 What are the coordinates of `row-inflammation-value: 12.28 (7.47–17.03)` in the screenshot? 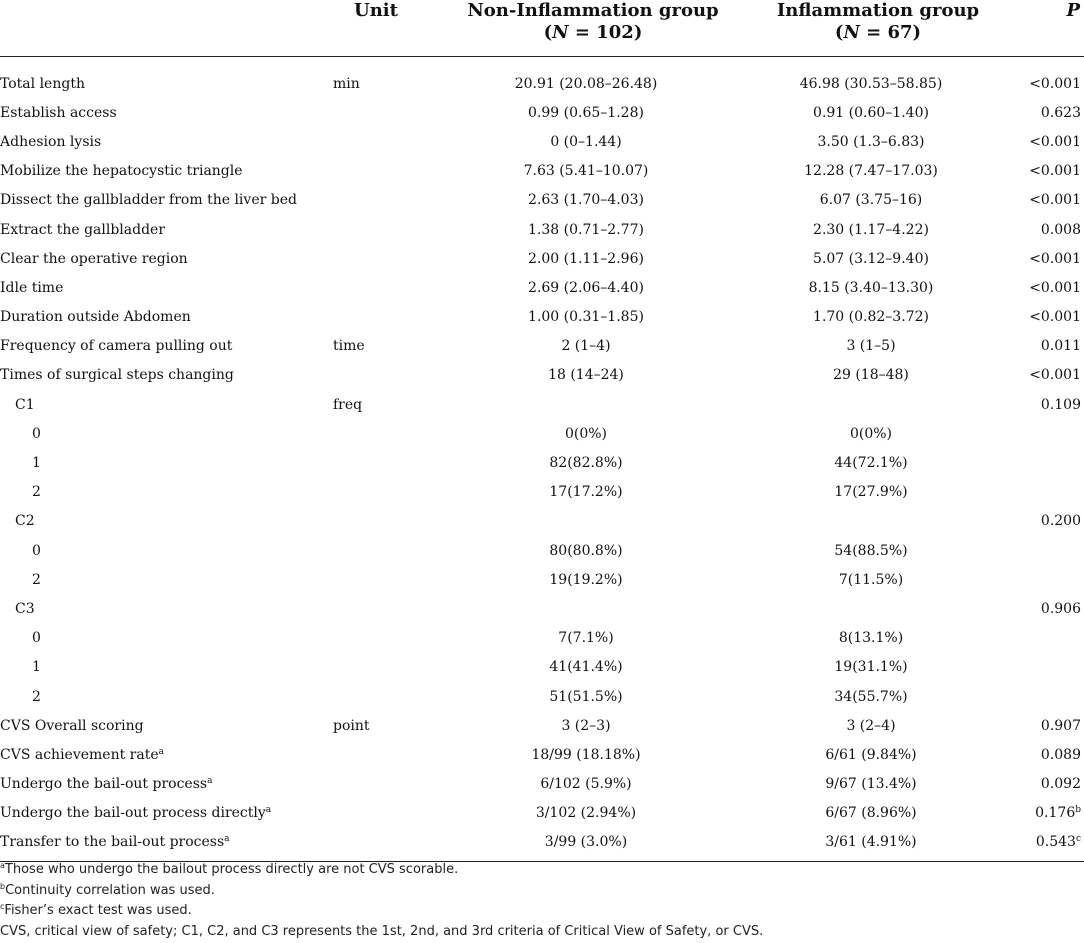 It's located at (871, 171).